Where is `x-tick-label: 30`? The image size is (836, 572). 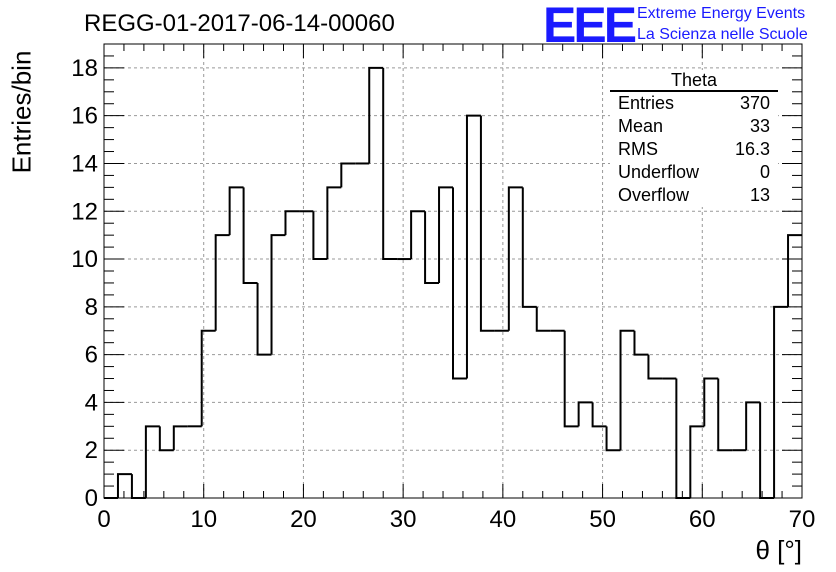 x-tick-label: 30 is located at coordinates (403, 519).